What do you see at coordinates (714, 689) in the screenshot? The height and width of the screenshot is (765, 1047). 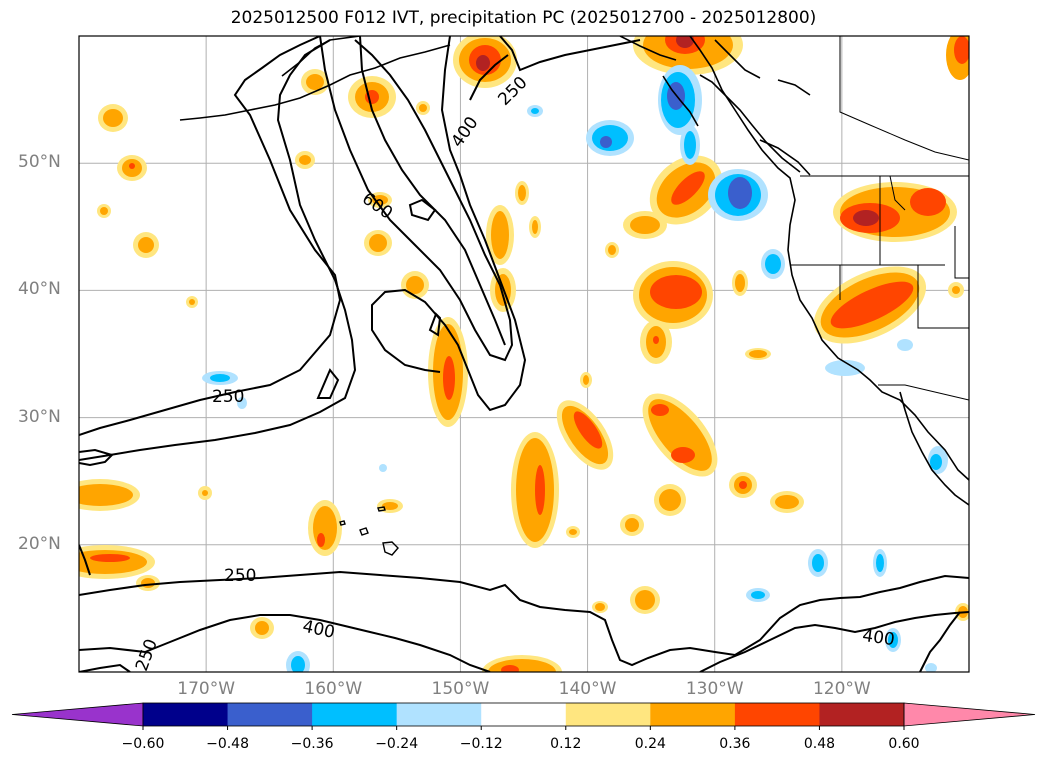 I see `lon-tick-label: 130°W` at bounding box center [714, 689].